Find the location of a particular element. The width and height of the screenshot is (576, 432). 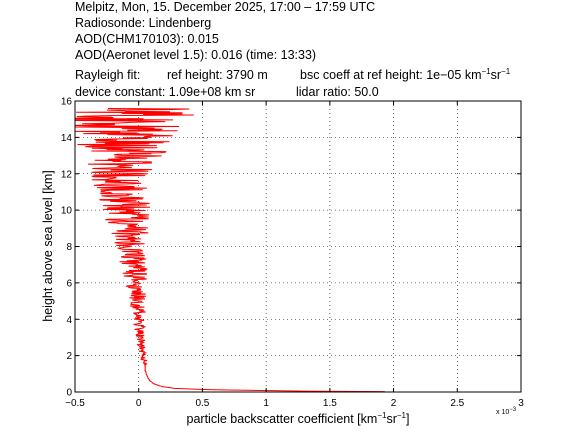

device-constant-info: device constant: 1.09e+08 km sr is located at coordinates (165, 92).